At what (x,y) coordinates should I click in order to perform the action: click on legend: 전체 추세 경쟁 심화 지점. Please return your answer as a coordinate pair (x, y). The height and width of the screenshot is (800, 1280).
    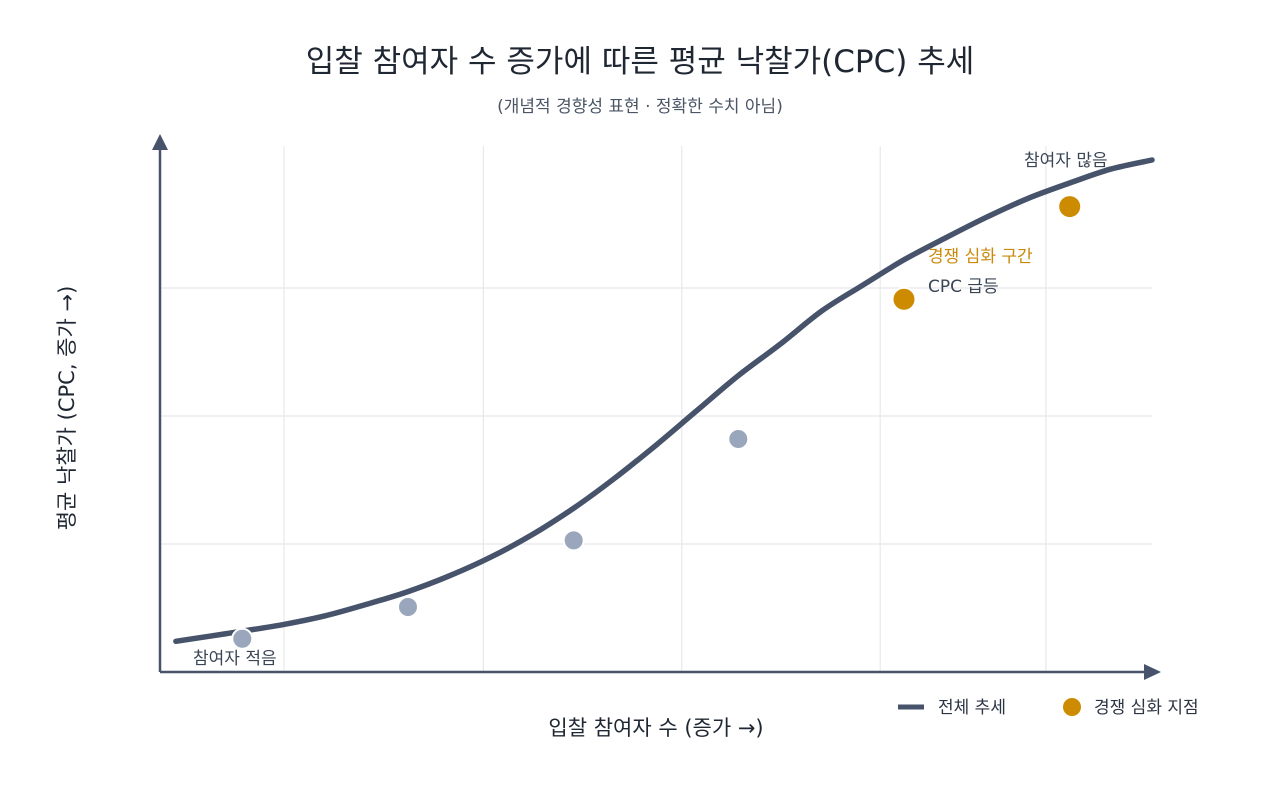
    Looking at the image, I should click on (1048, 708).